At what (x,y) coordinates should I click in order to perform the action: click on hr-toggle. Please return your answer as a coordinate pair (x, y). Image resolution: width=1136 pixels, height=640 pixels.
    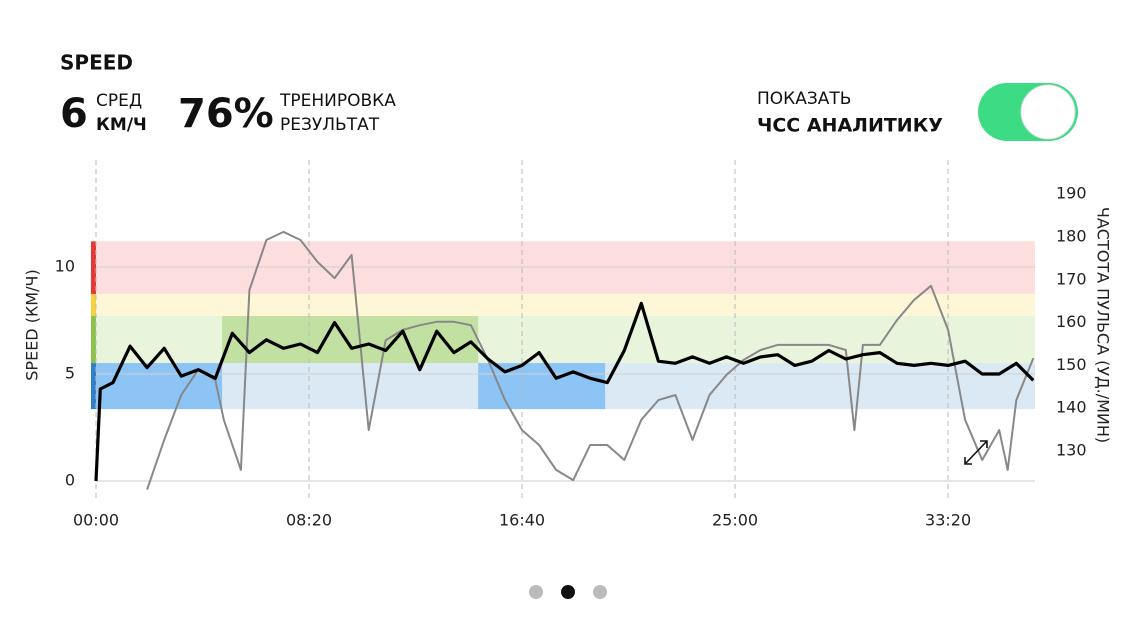
    Looking at the image, I should click on (1028, 112).